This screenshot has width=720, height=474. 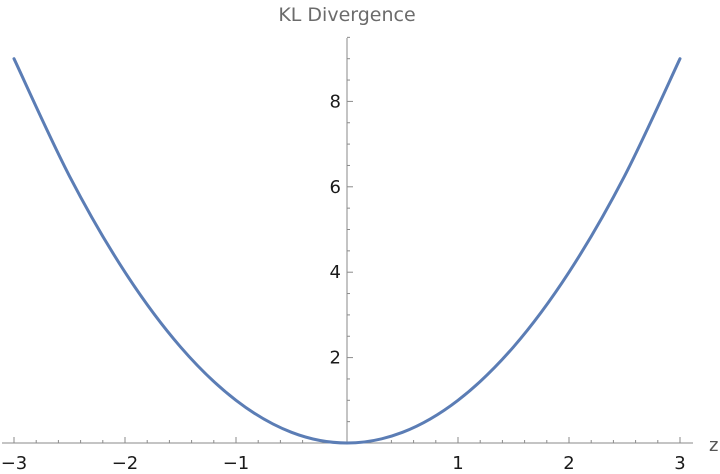 What do you see at coordinates (335, 101) in the screenshot?
I see `y-tick-label: 8` at bounding box center [335, 101].